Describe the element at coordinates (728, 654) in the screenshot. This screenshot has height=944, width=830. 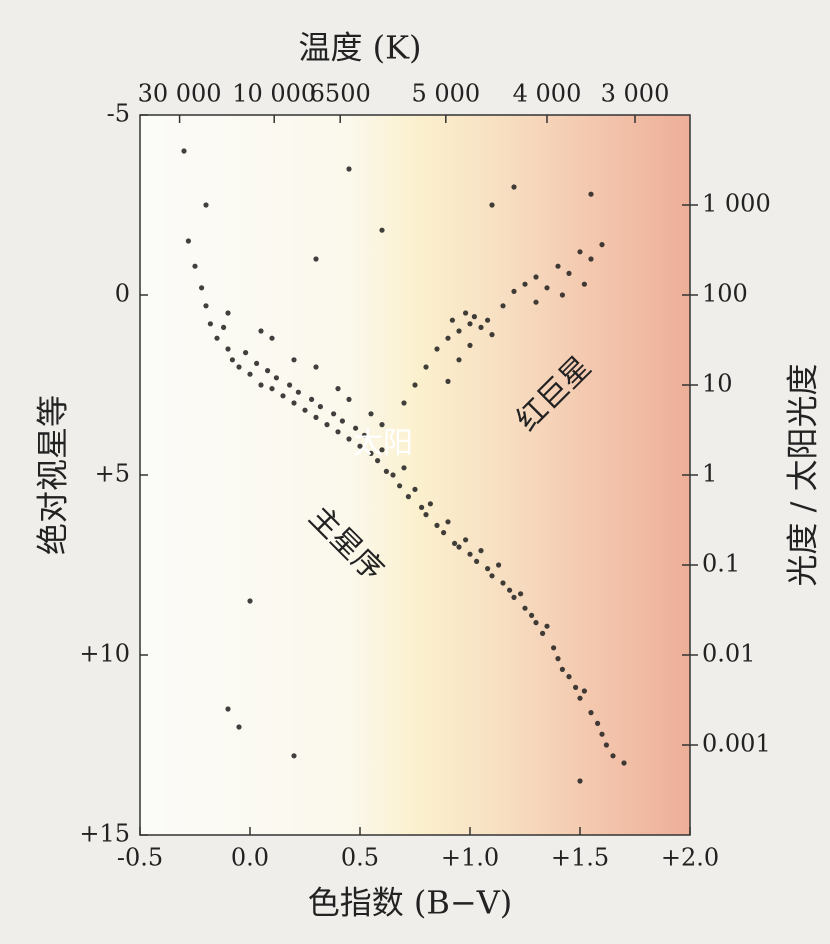
I see `y2-tick-label: 0.01` at that location.